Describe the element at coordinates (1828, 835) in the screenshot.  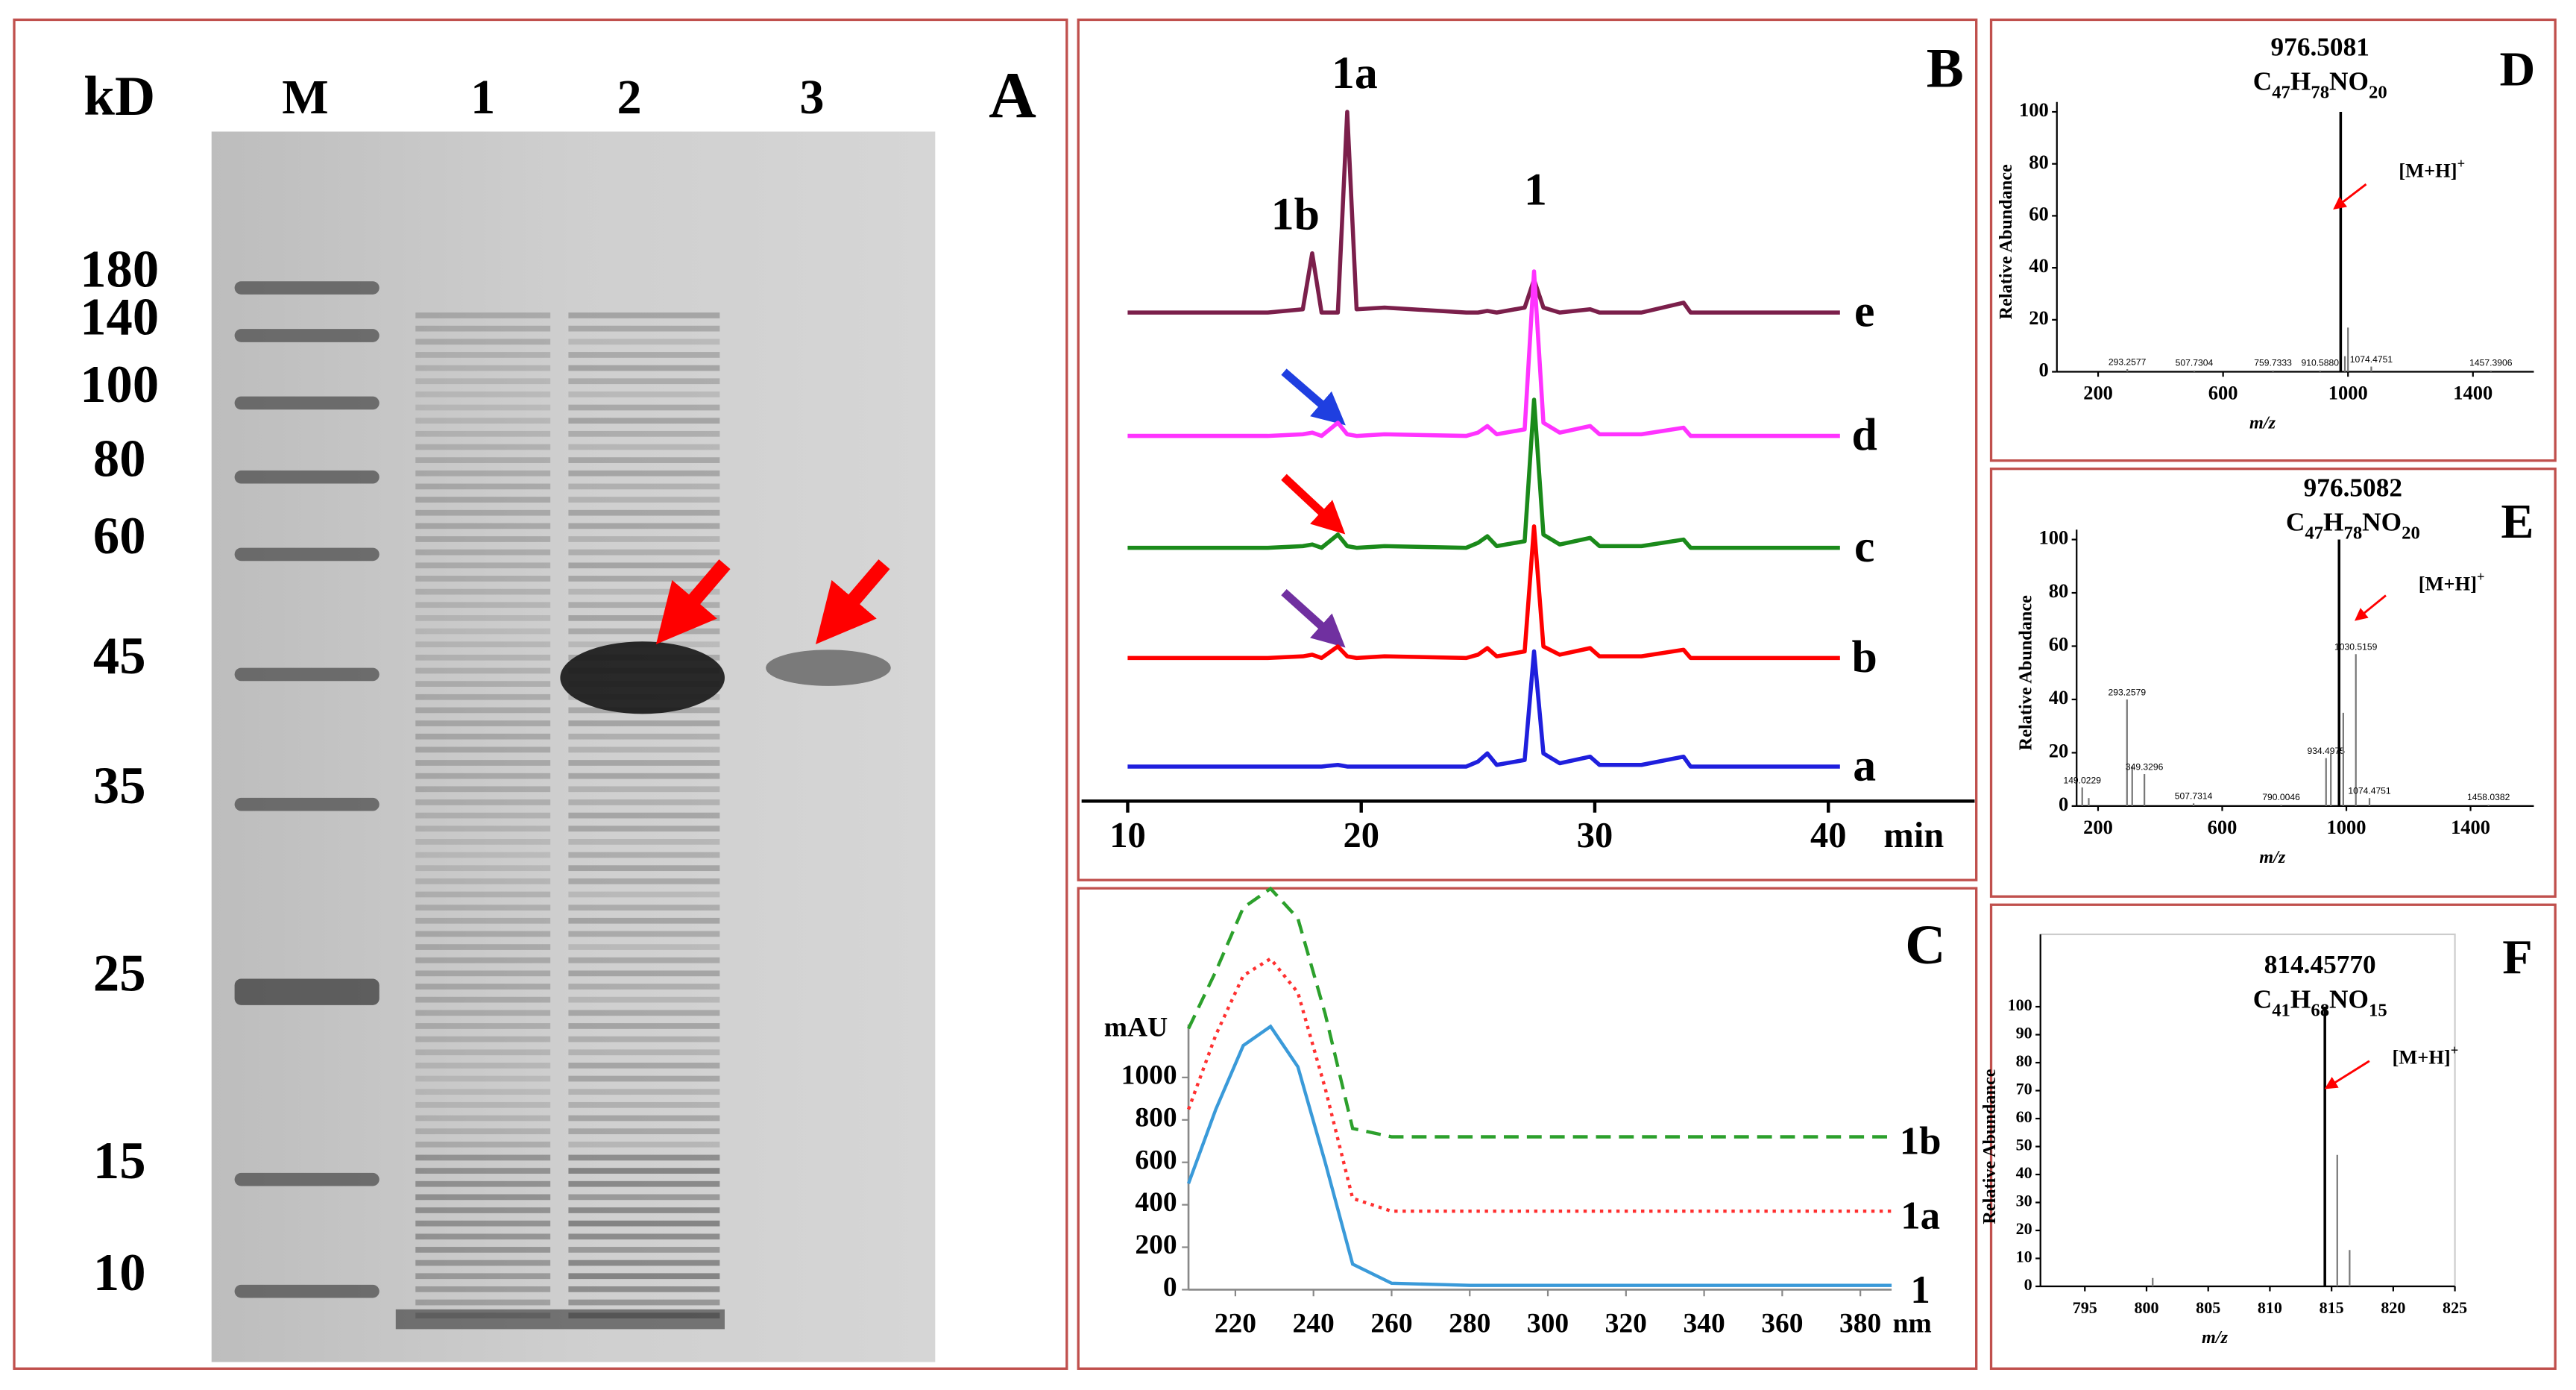
I see `x-tick-label: 40` at that location.